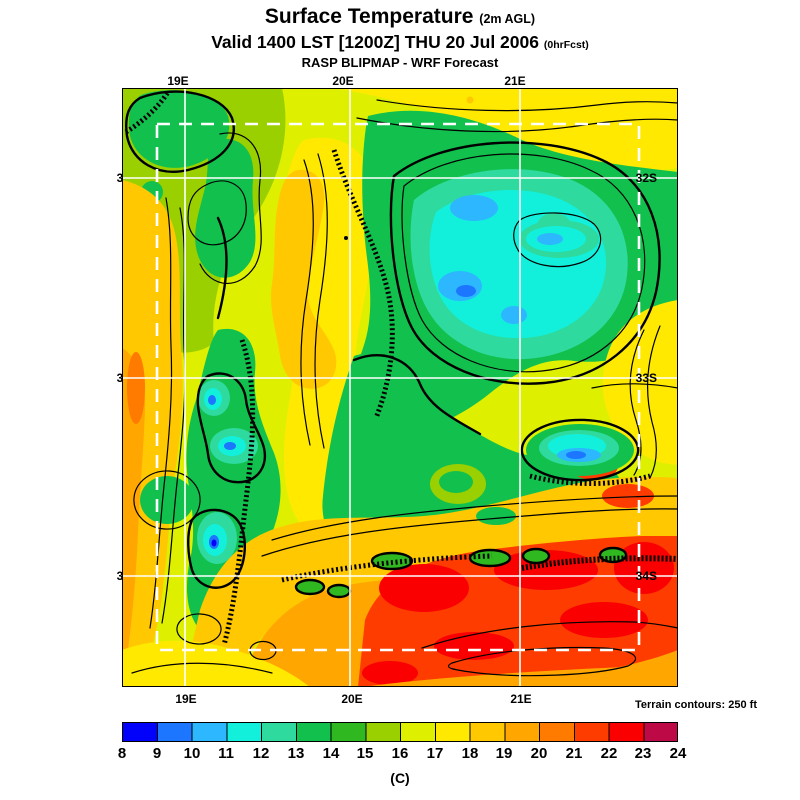  I want to click on colorbar-unit-label: (C), so click(400, 778).